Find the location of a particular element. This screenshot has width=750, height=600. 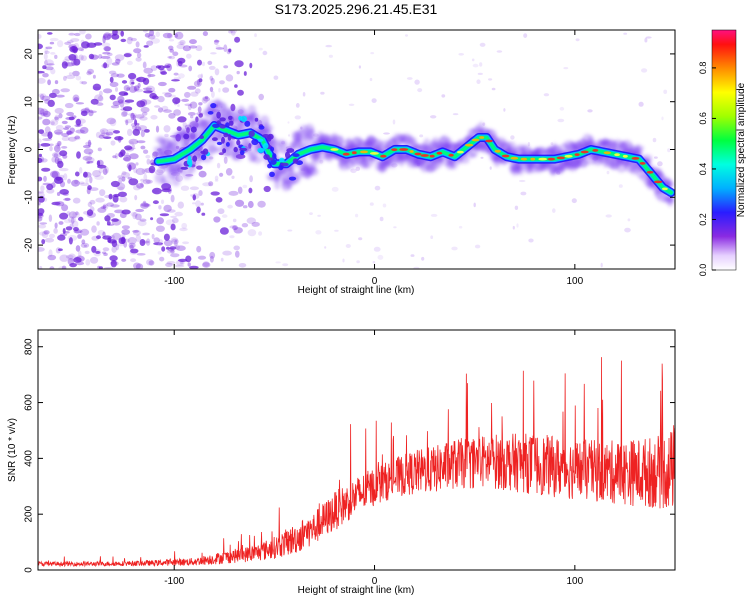

y-tick-label: -20 is located at coordinates (29, 244).